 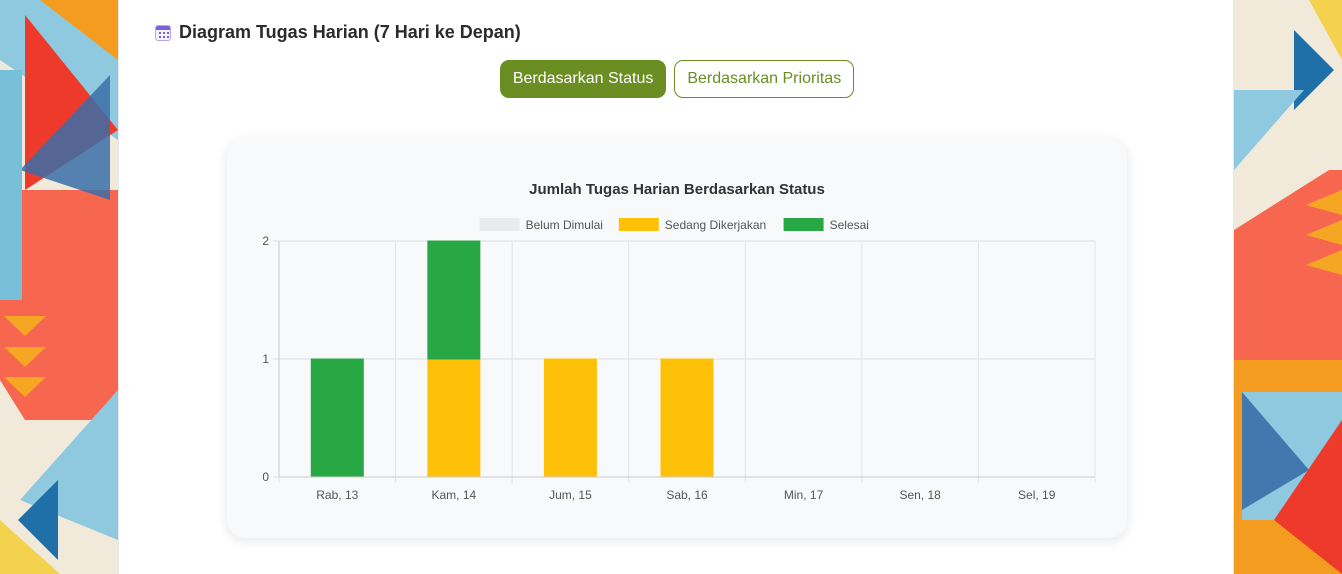 What do you see at coordinates (337, 495) in the screenshot?
I see `x-tick-label: Rab, 13` at bounding box center [337, 495].